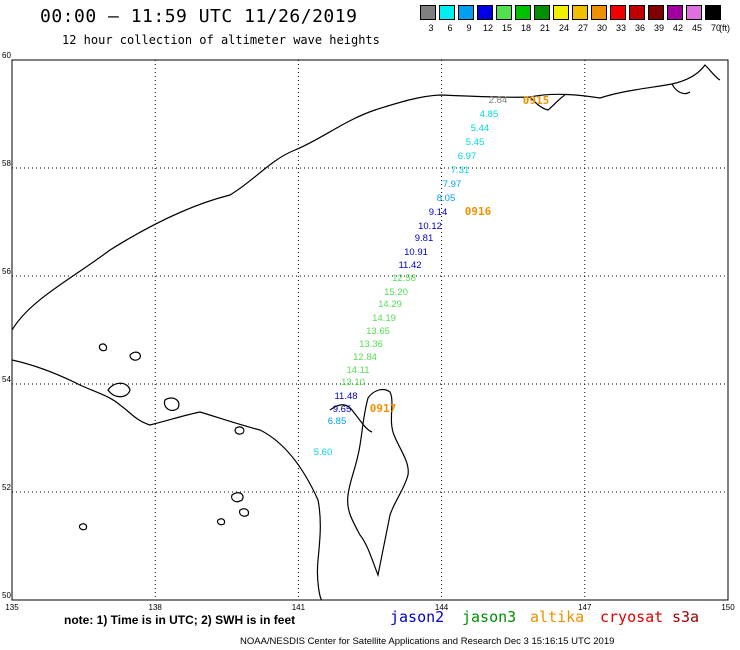 This screenshot has width=740, height=650. What do you see at coordinates (416, 252) in the screenshot?
I see `wave-height-value: 10.91` at bounding box center [416, 252].